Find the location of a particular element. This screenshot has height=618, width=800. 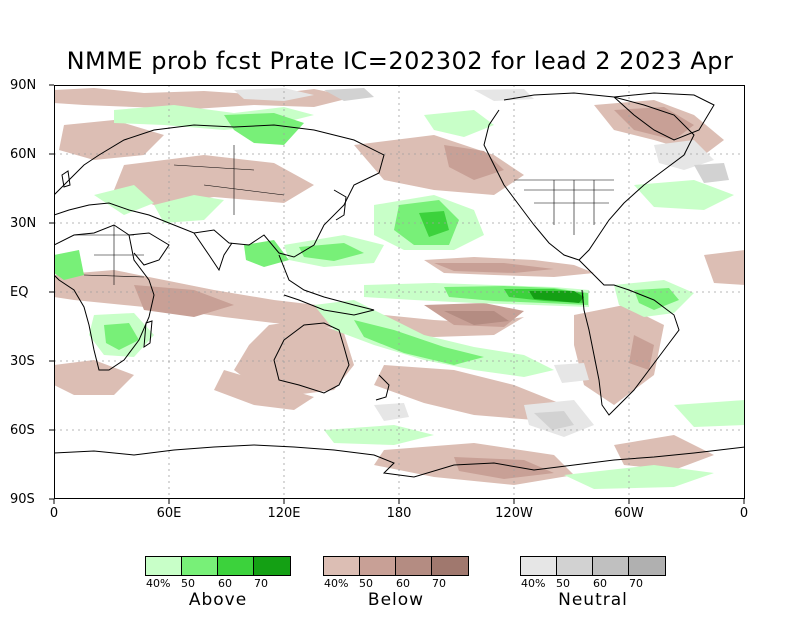

lat-label-60s: 60S is located at coordinates (22, 430).